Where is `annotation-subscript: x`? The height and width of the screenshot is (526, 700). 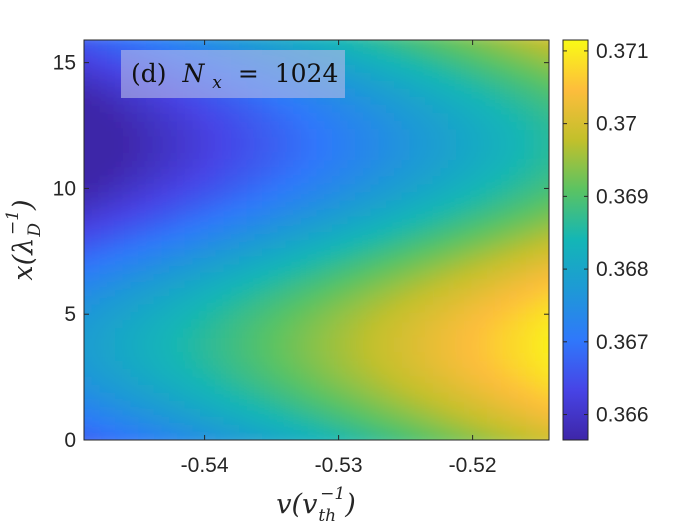 annotation-subscript: x is located at coordinates (217, 83).